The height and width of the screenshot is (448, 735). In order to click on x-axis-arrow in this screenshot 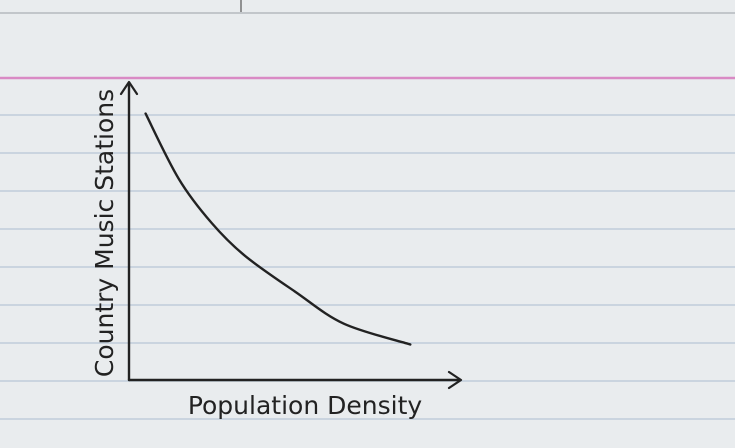, I will do `click(455, 380)`.